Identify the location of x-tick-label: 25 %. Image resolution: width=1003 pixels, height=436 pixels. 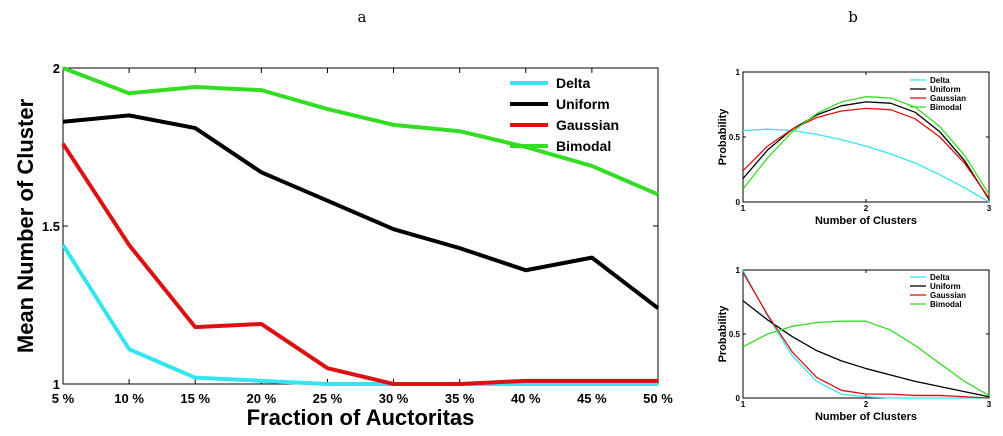
(328, 398).